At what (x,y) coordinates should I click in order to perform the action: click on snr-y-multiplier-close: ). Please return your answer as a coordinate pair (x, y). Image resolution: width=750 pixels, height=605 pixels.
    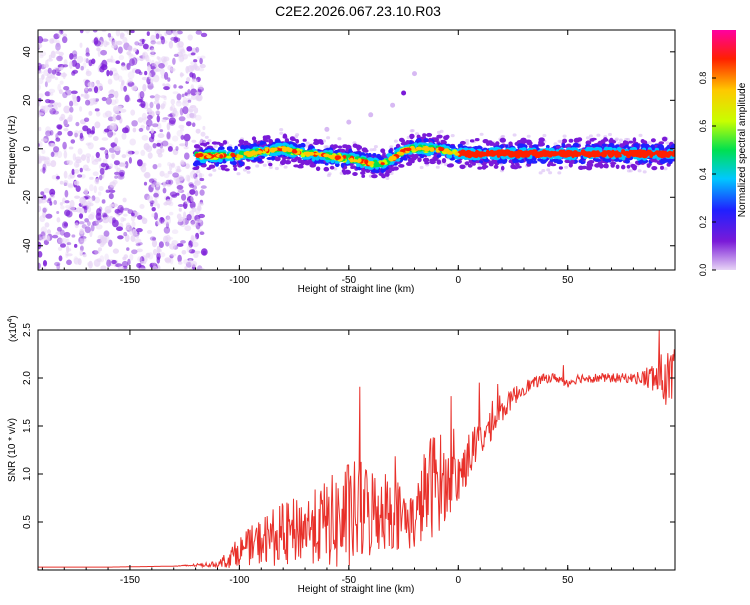
    Looking at the image, I should click on (13, 316).